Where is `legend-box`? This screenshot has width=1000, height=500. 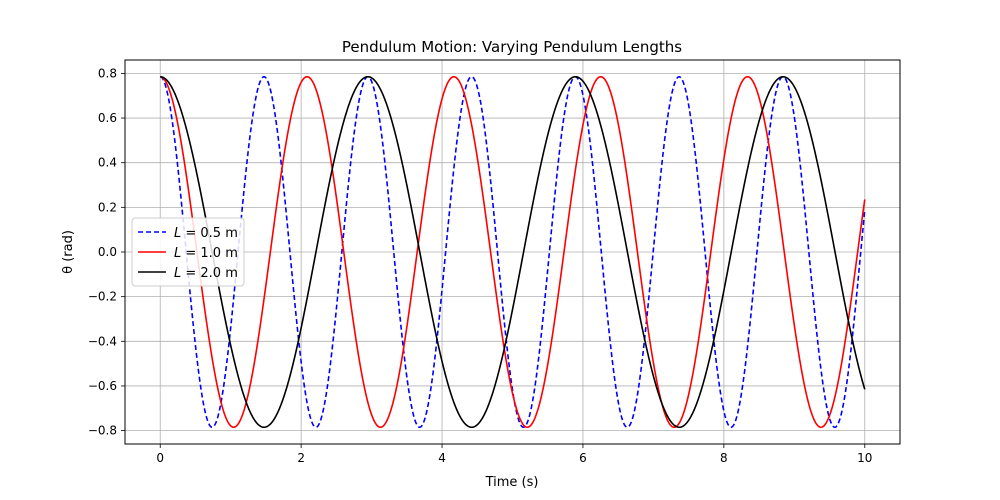
legend-box is located at coordinates (188, 252).